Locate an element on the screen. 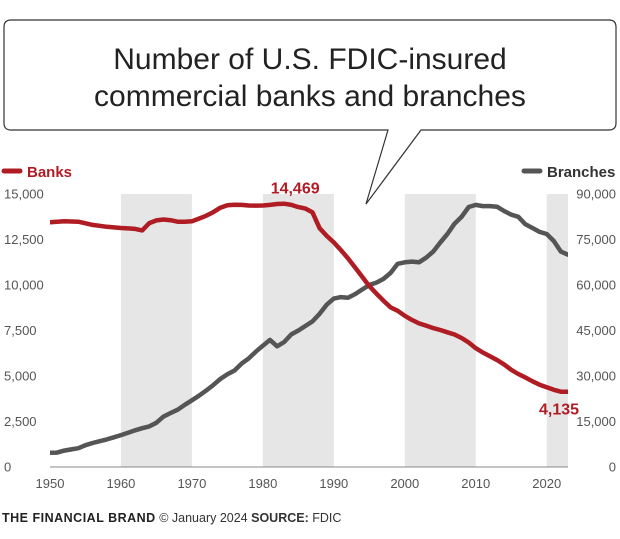 The width and height of the screenshot is (620, 539). y-right-tick-label: 90,000 is located at coordinates (596, 194).